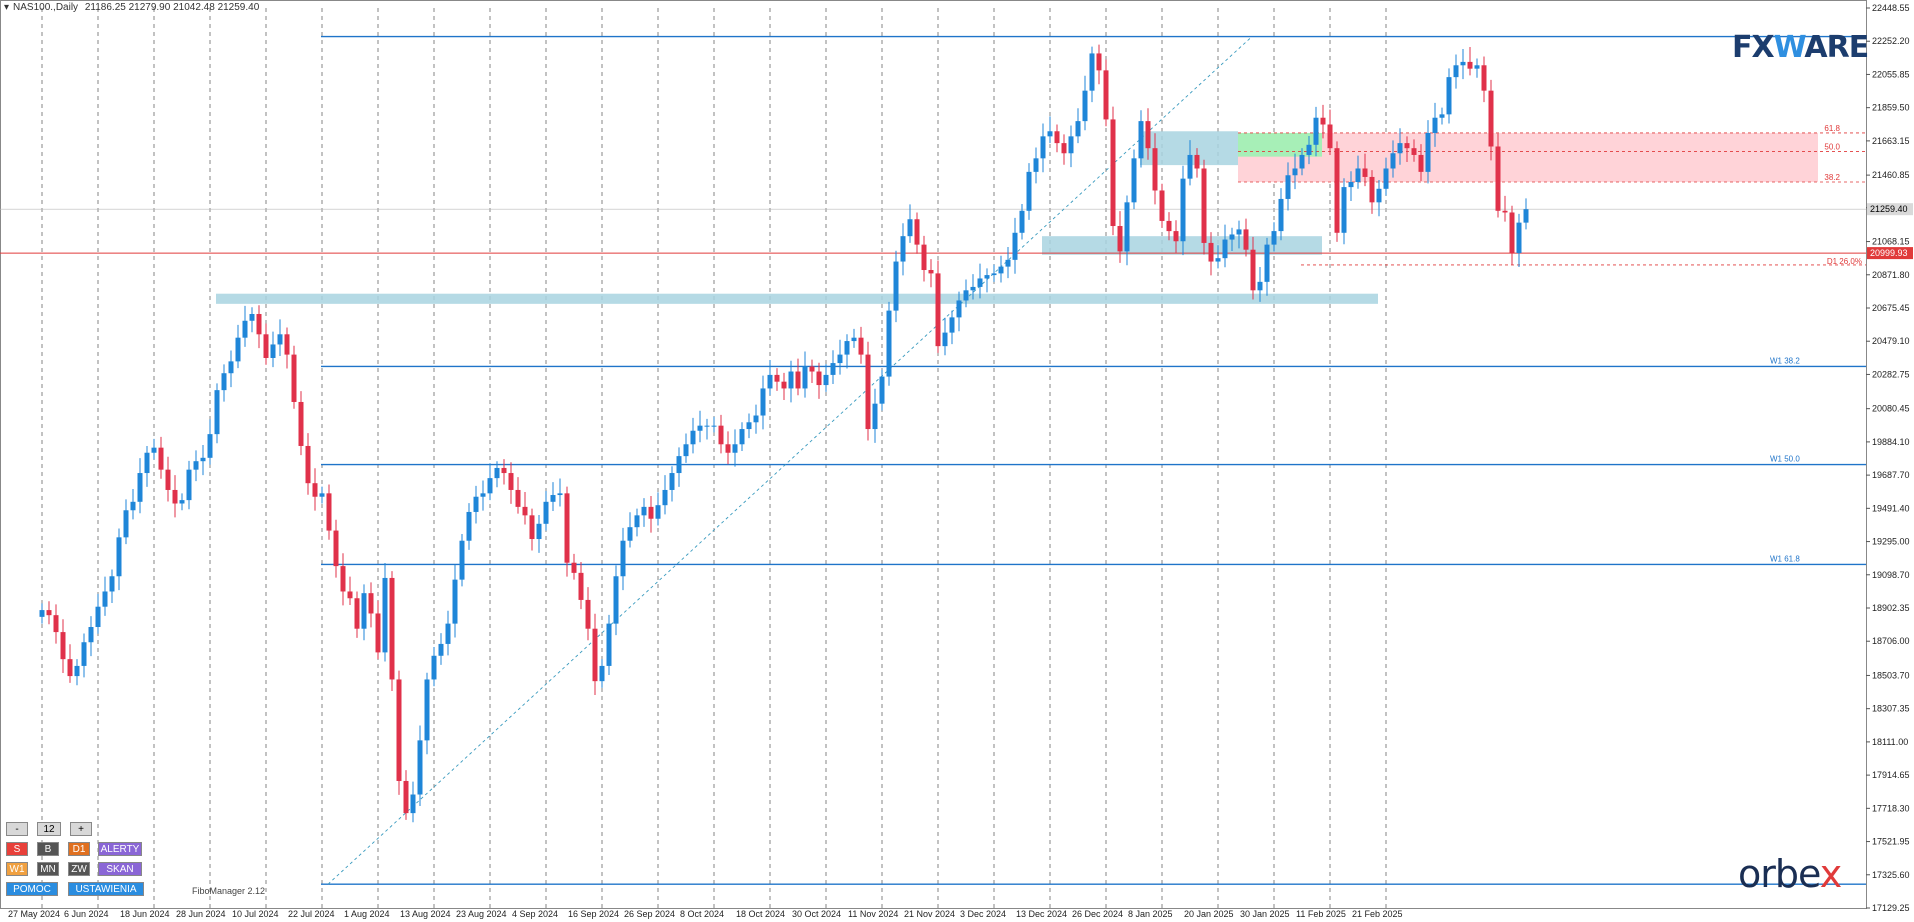 The height and width of the screenshot is (922, 1914). Describe the element at coordinates (32, 889) in the screenshot. I see `toolbar-button-pomoc: POMOC` at that location.